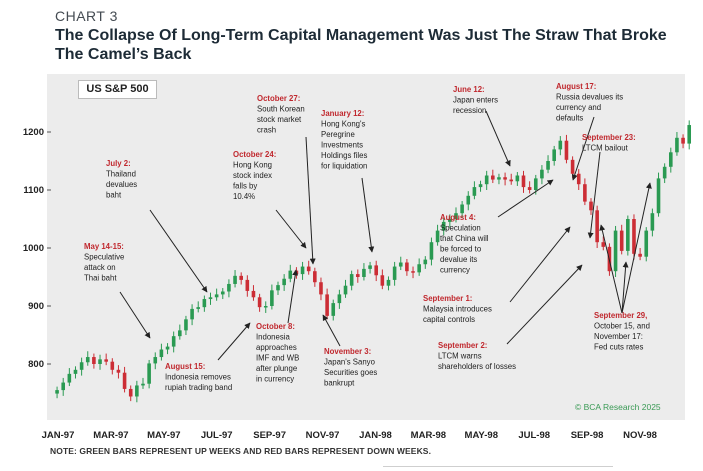 This screenshot has width=703, height=471. I want to click on x-tick-label: NOV-97, so click(323, 435).